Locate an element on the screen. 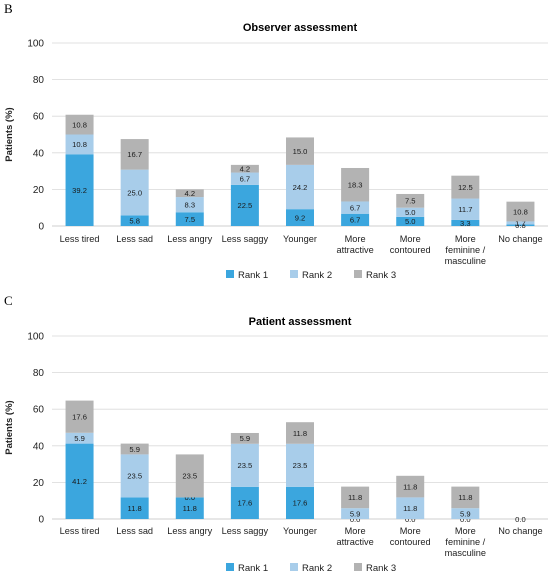 The height and width of the screenshot is (579, 550). panel-letter: C is located at coordinates (8, 300).